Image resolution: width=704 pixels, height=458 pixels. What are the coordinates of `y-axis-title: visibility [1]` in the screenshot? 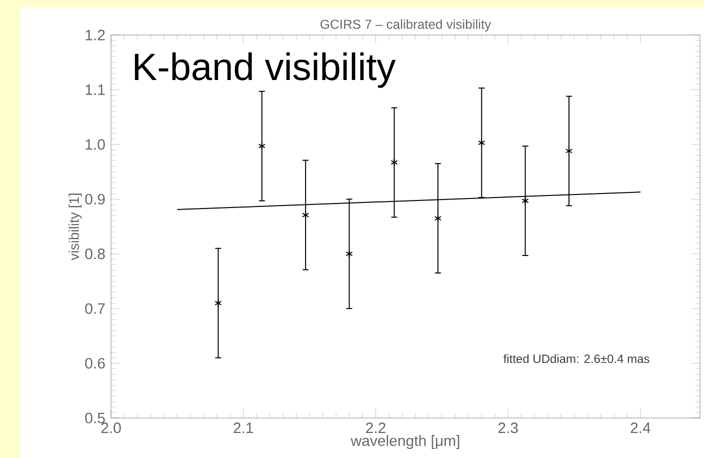 It's located at (75, 227).